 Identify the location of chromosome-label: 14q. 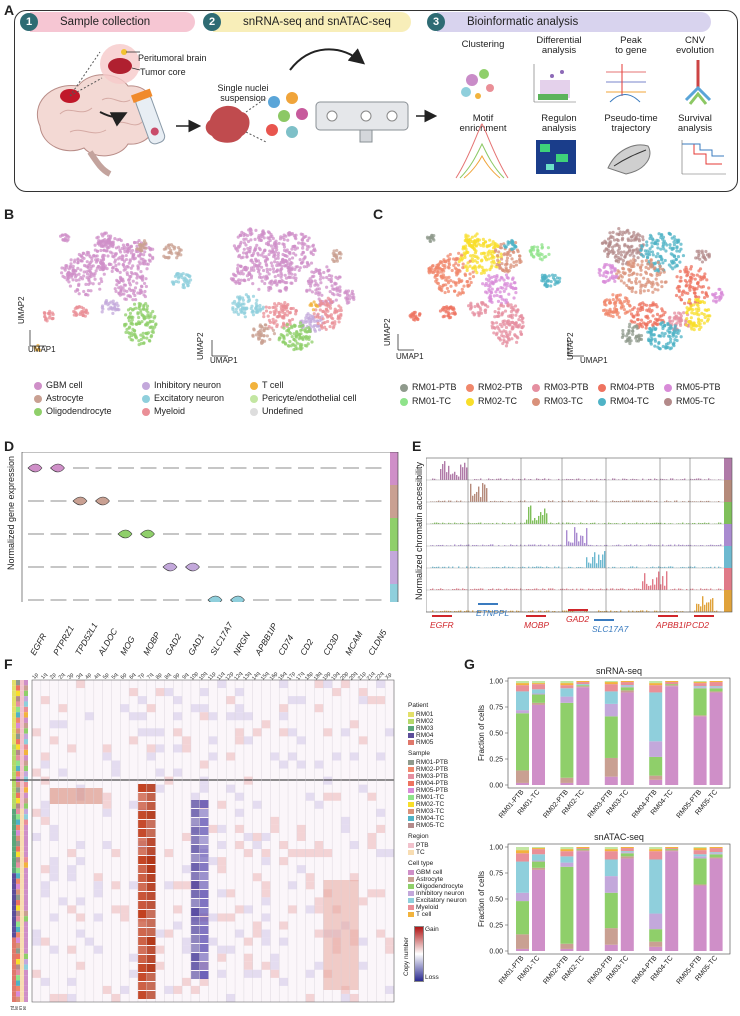
(256, 676).